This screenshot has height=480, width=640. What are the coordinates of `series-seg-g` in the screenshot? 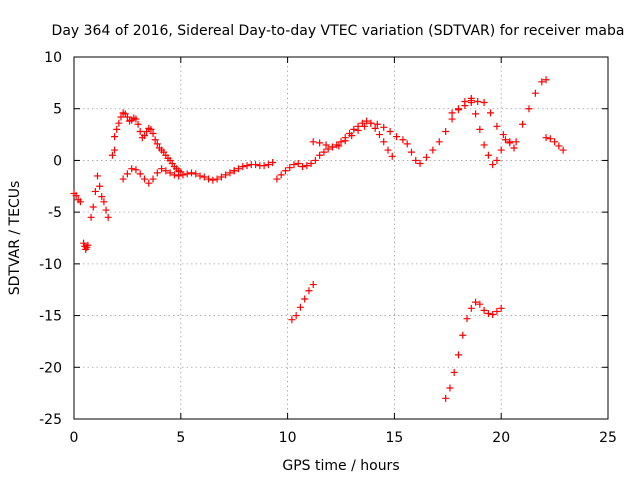 It's located at (253, 166).